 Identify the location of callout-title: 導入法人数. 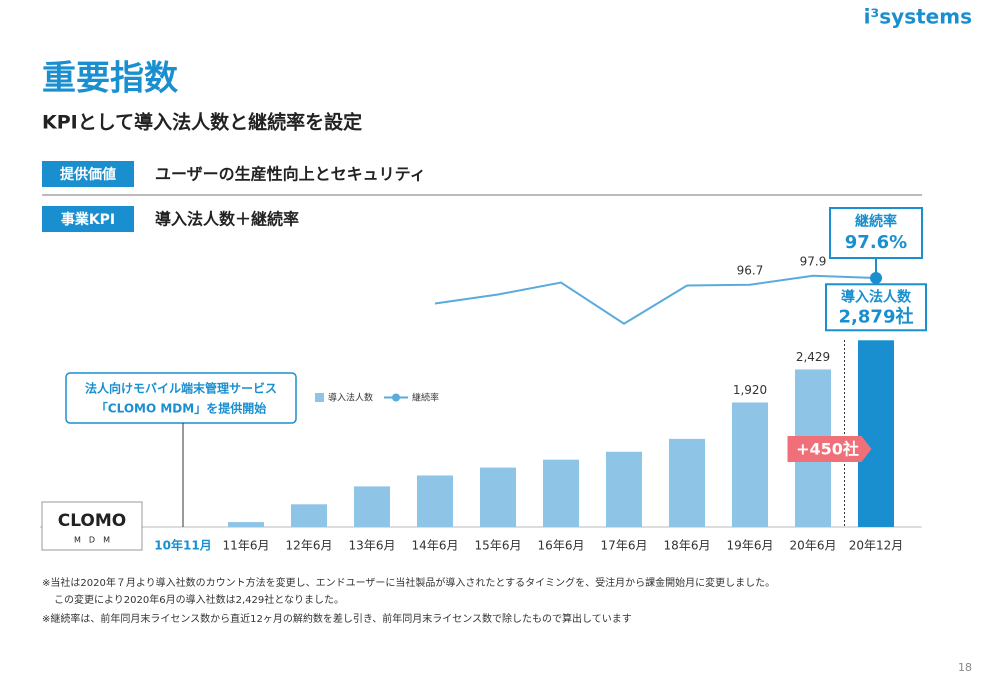
(876, 296).